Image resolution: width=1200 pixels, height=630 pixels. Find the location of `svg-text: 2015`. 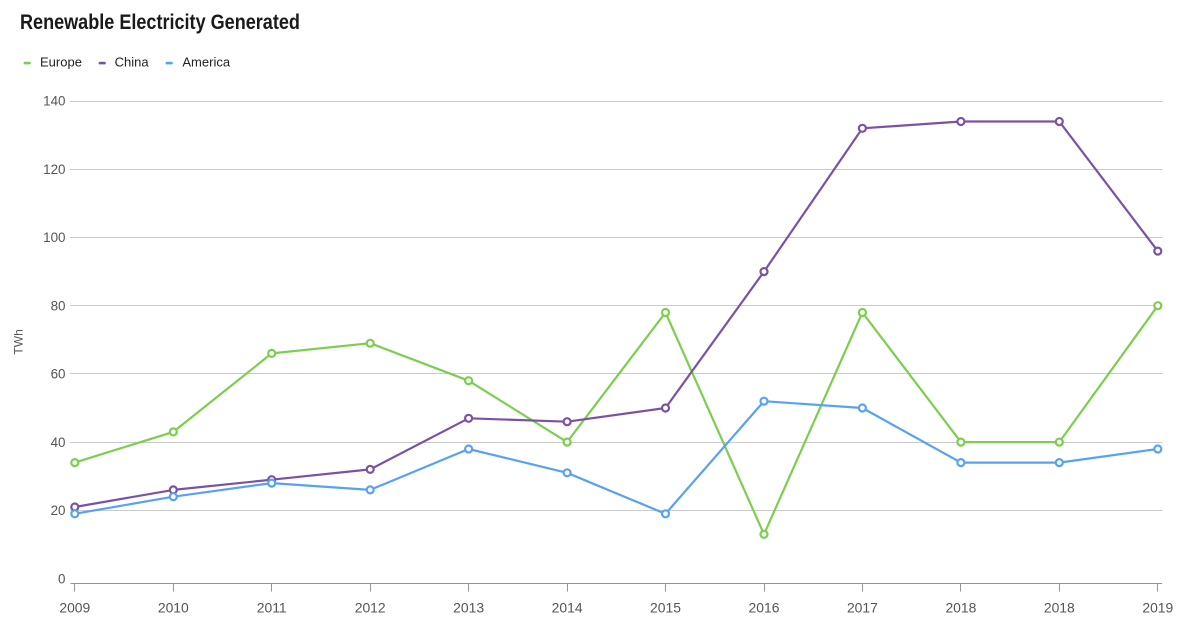

svg-text: 2015 is located at coordinates (665, 607).